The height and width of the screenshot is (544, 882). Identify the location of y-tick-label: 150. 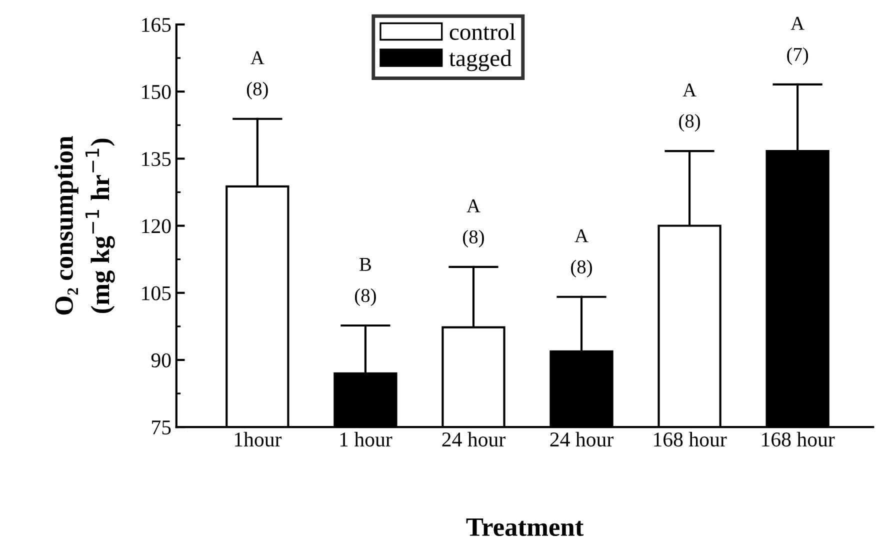
(156, 92).